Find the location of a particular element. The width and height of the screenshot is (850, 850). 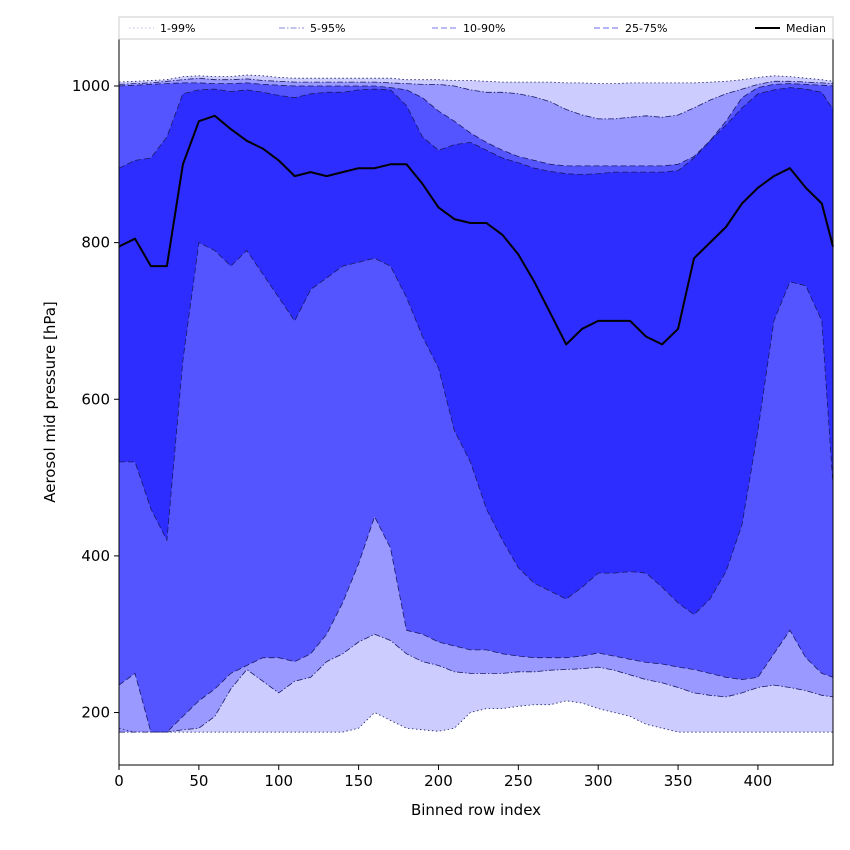

band-5-95-lower-line is located at coordinates (476, 683).